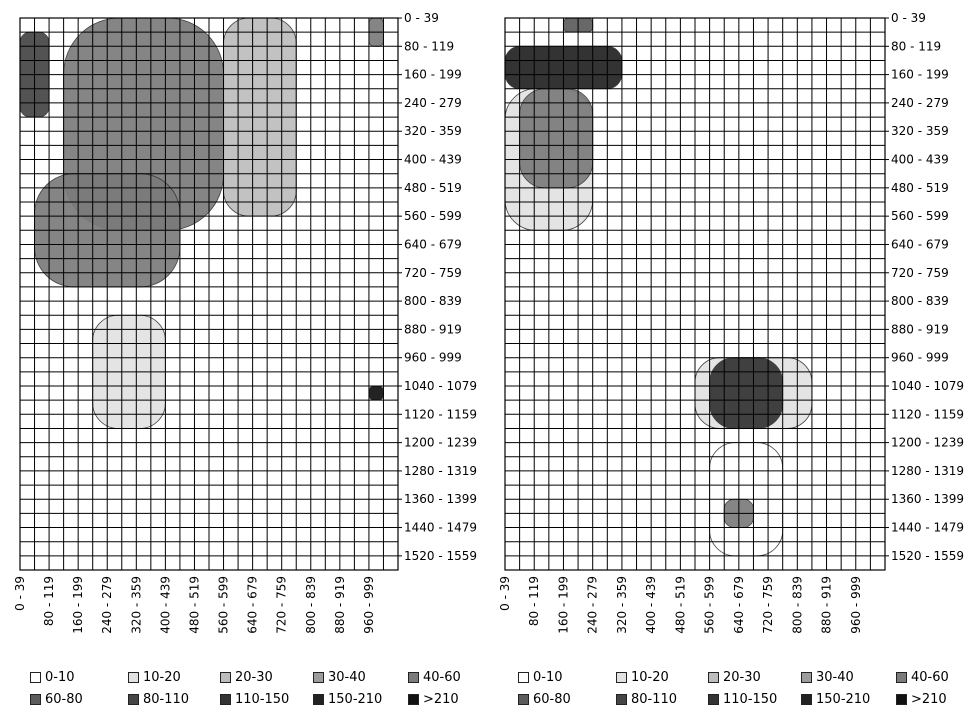 The height and width of the screenshot is (713, 971). Describe the element at coordinates (246, 677) in the screenshot. I see `legend-item: 20-30` at that location.